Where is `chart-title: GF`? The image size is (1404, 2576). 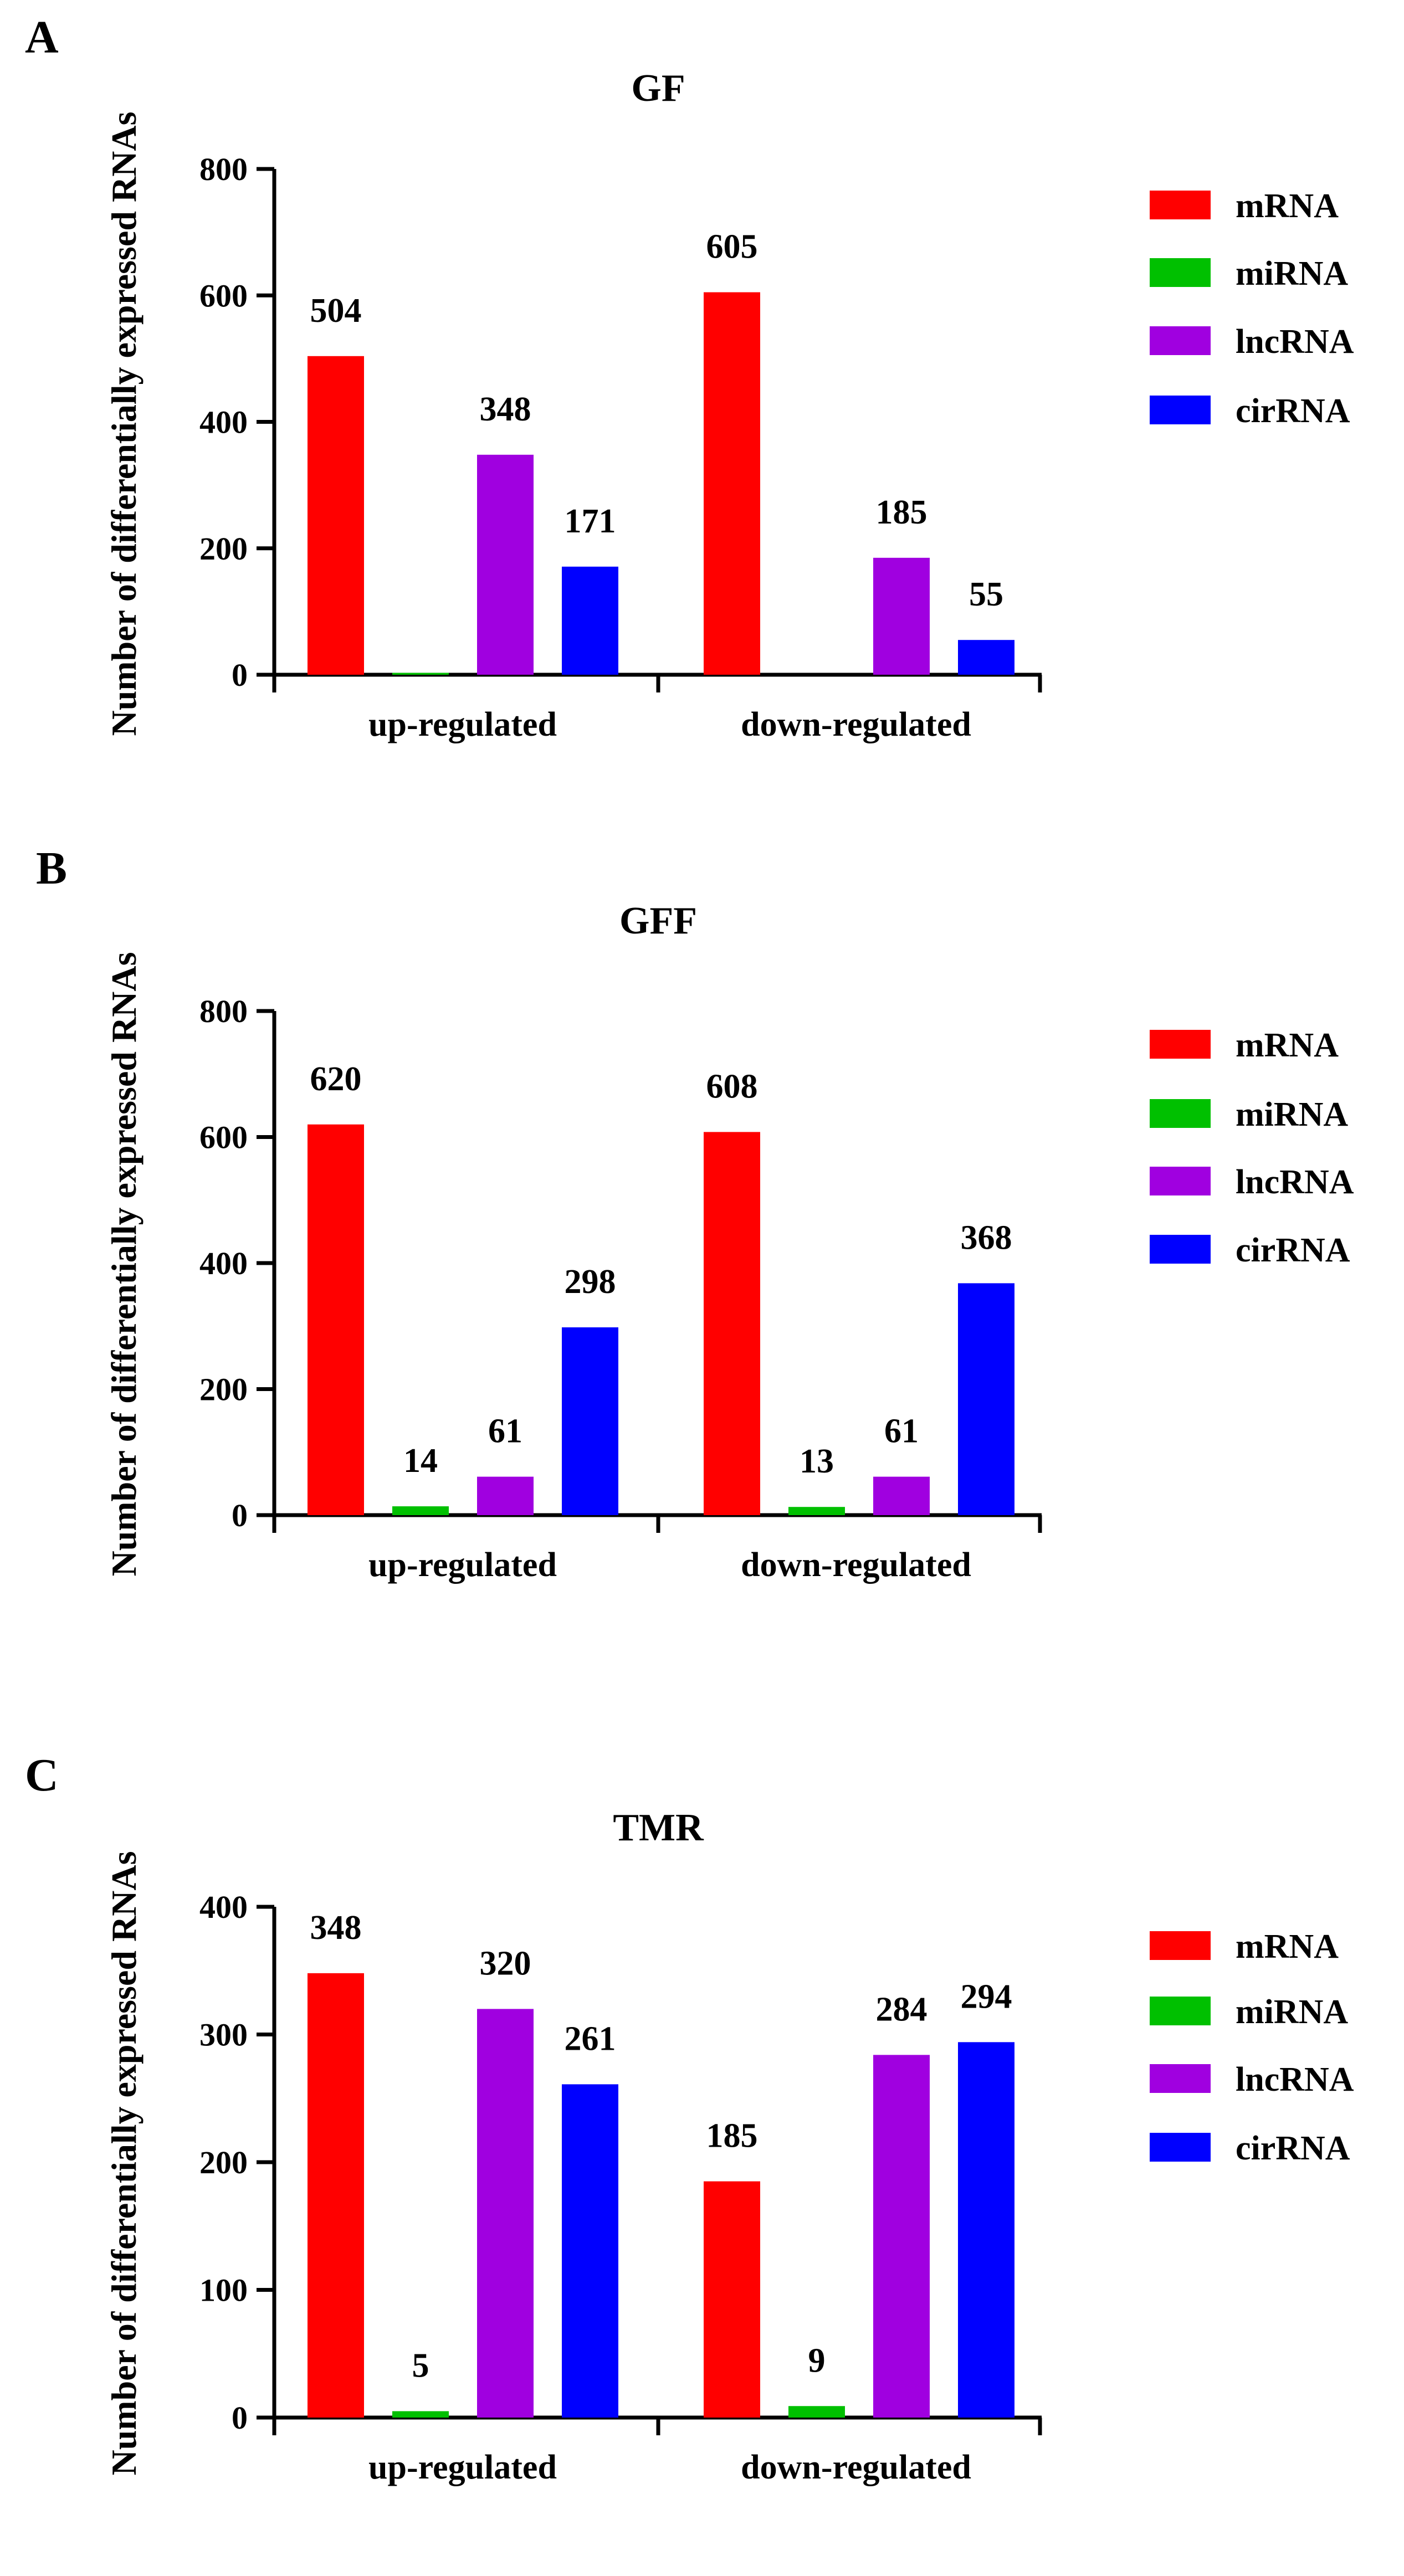 chart-title: GF is located at coordinates (658, 88).